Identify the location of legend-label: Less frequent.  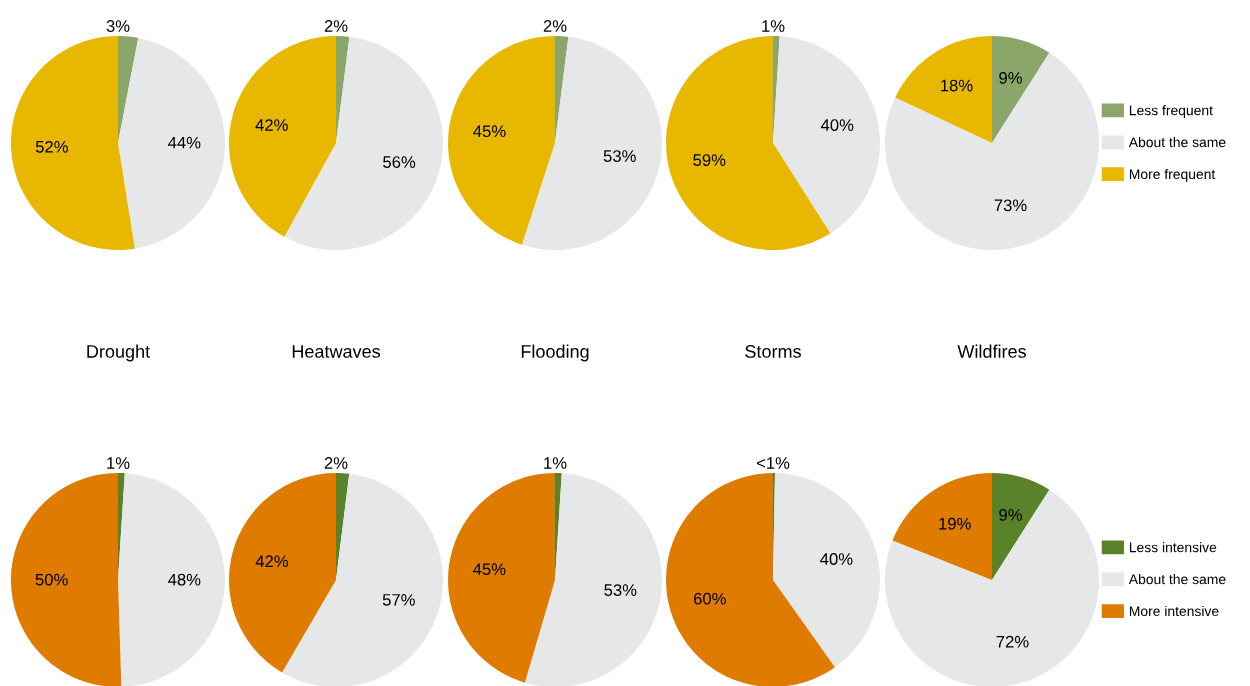
(1171, 112).